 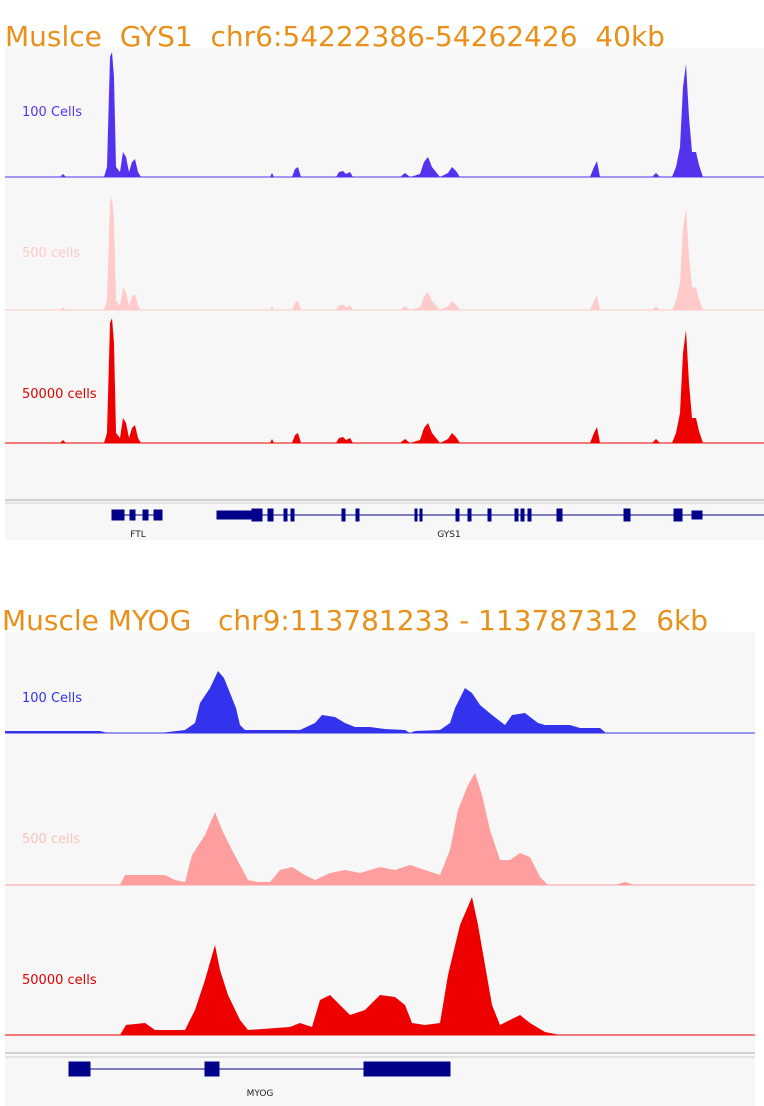 What do you see at coordinates (260, 1094) in the screenshot?
I see `gene-label: MYOG` at bounding box center [260, 1094].